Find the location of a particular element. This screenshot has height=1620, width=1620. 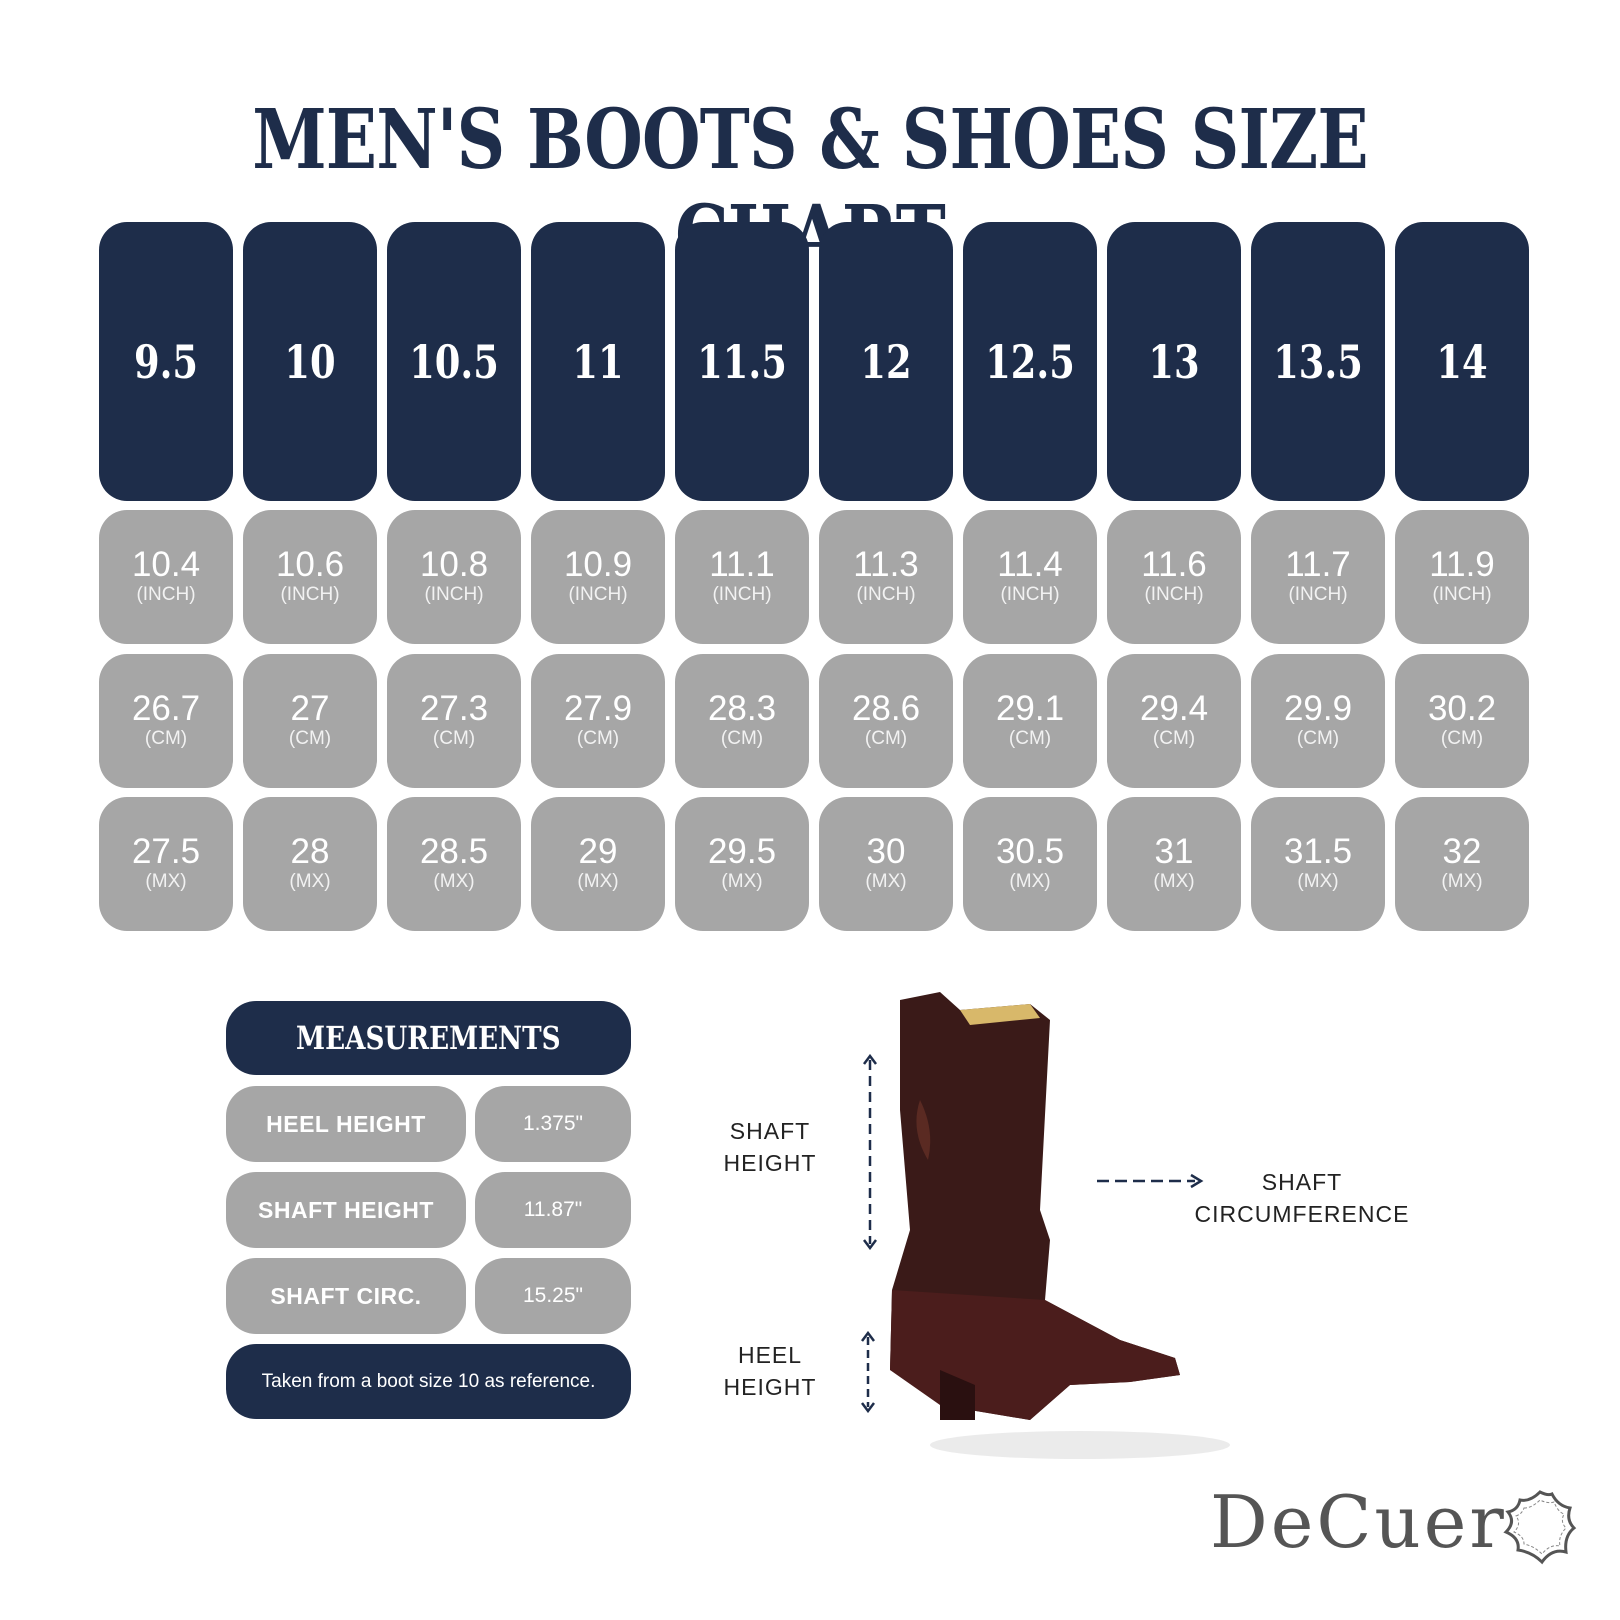

reference-note: Taken from a boot size 10 as reference. is located at coordinates (428, 1381).